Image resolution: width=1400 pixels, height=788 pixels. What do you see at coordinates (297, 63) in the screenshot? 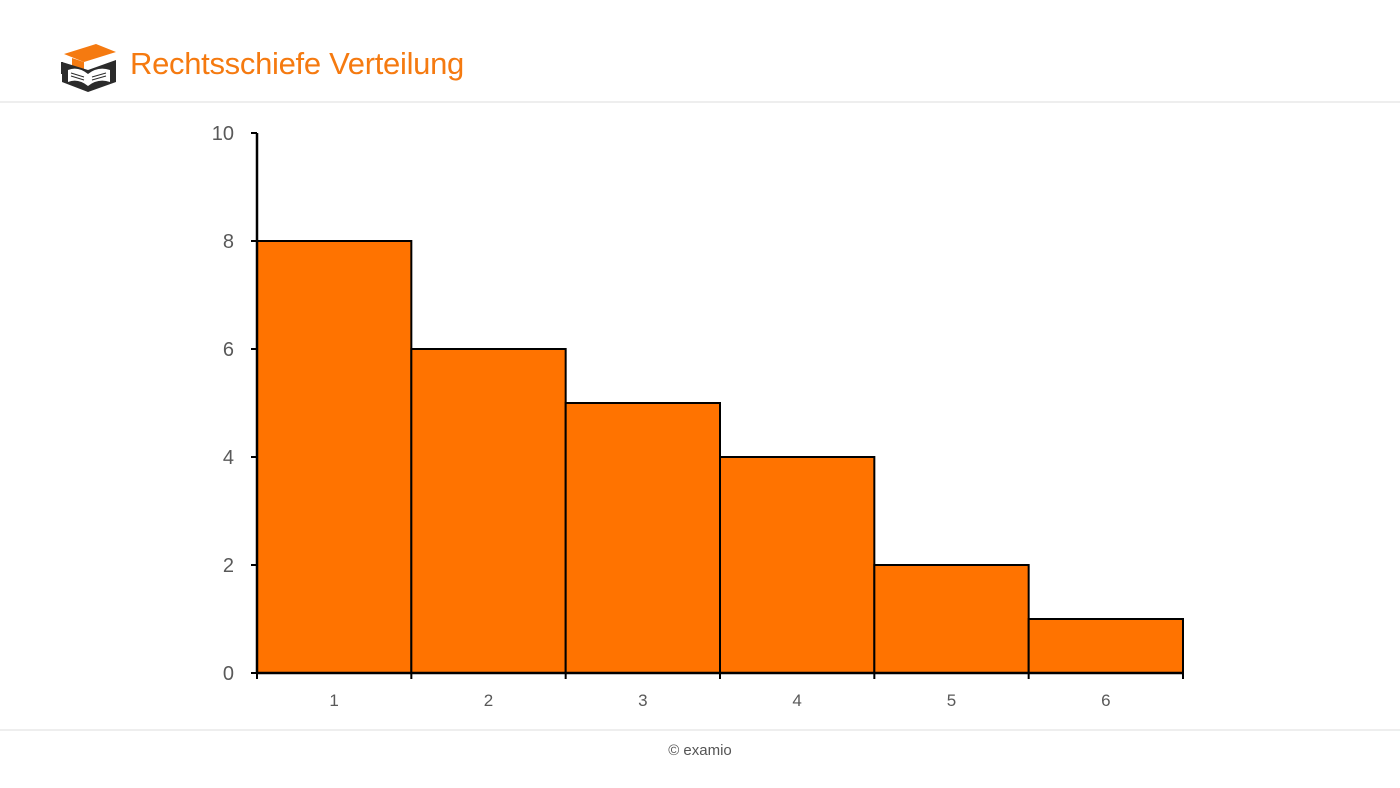
I see `page-title: Rechtsschiefe Verteilung` at bounding box center [297, 63].